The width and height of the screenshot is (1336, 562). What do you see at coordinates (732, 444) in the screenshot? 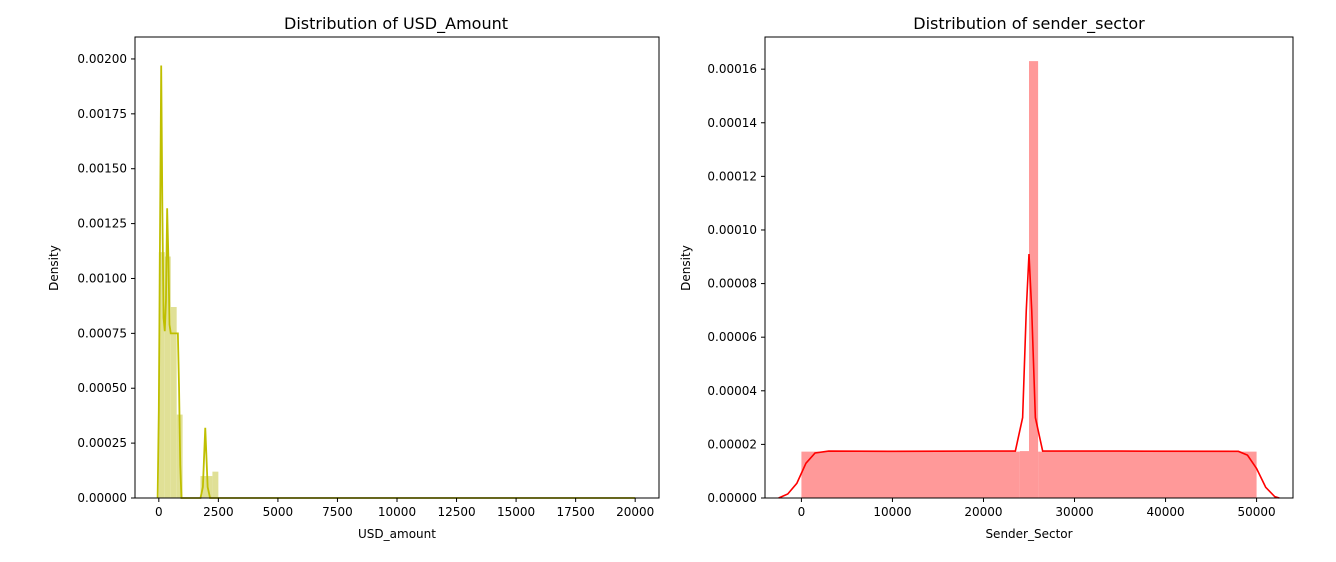
I see `y-tick-label: 0.00002` at bounding box center [732, 444].